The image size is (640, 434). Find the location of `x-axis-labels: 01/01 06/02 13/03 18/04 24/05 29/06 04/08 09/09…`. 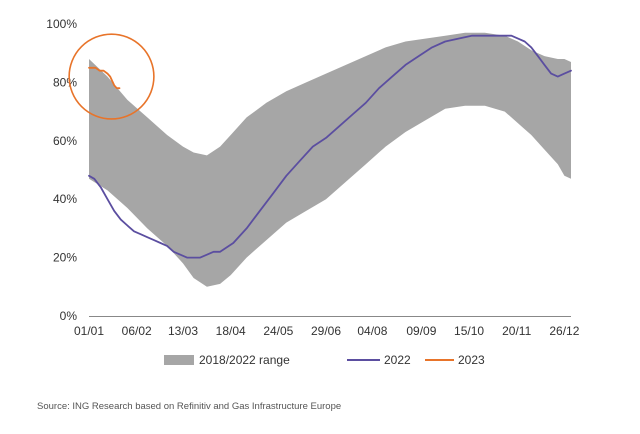

x-axis-labels: 01/01 06/02 13/03 18/04 24/05 29/06 04/08 09/09… is located at coordinates (327, 331).